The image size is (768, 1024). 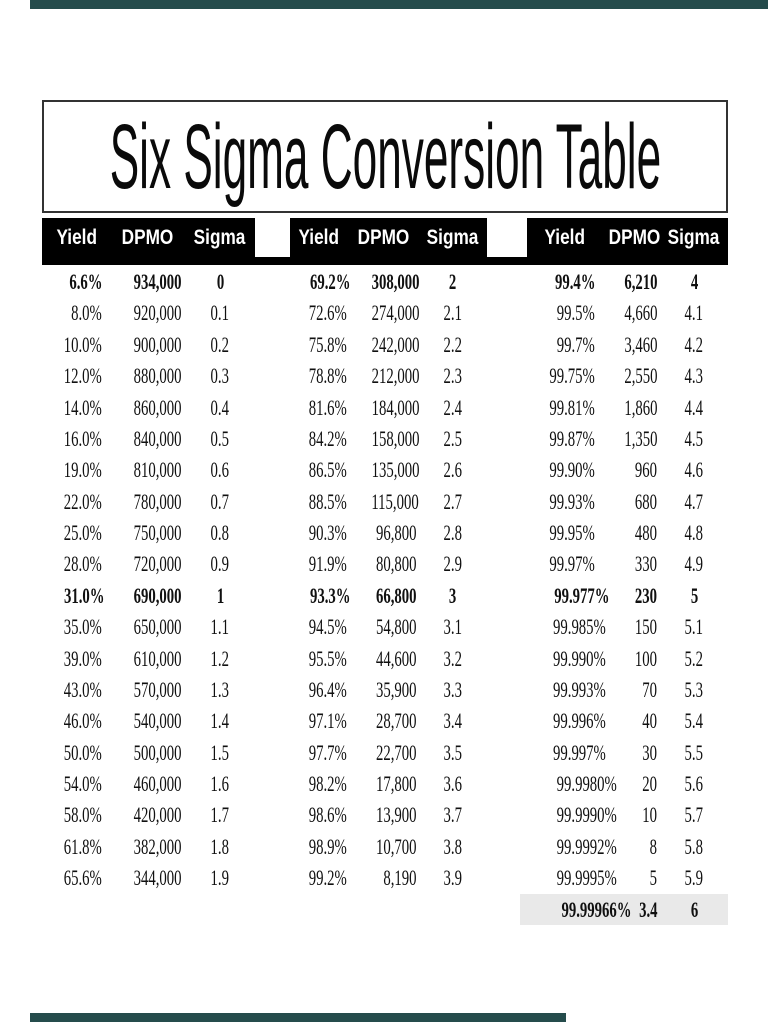 I want to click on table-row: 46.0% 540,000 1.4, so click(x=149, y=720).